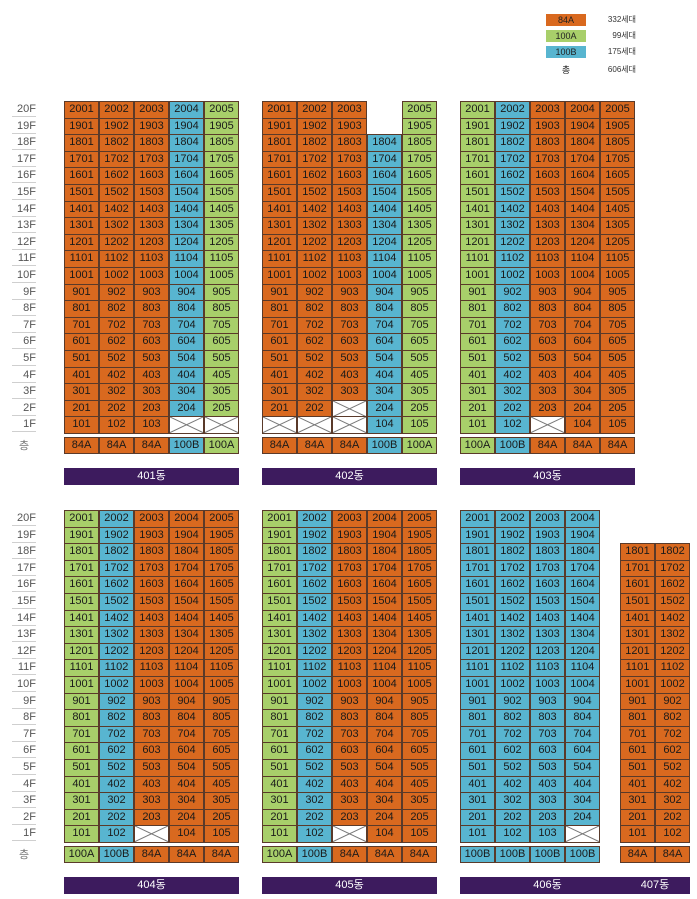 The width and height of the screenshot is (697, 899). I want to click on floor-label: 20F, so click(24, 109).